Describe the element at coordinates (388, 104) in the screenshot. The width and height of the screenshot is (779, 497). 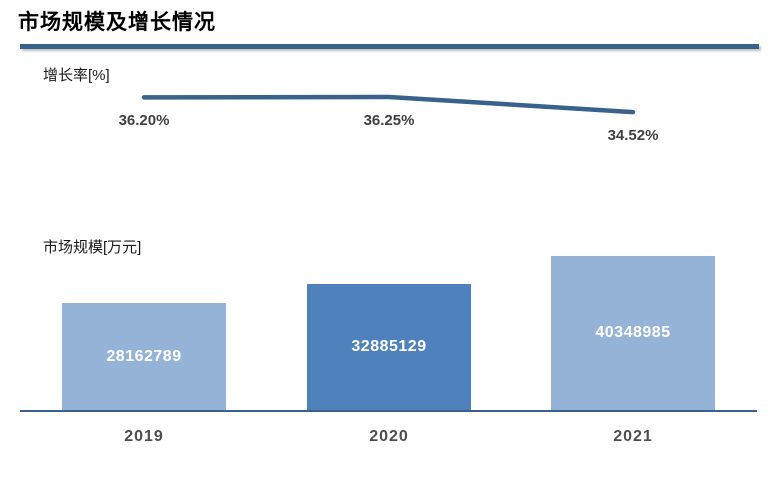
I see `growth-rate-line` at that location.